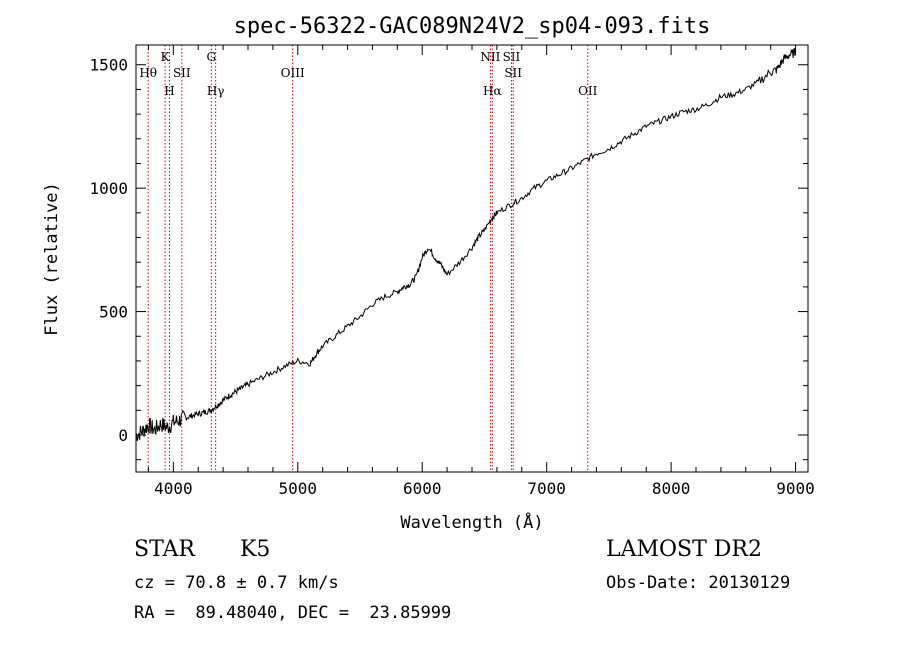  Describe the element at coordinates (293, 613) in the screenshot. I see `coordinates: RA = 89.48040, DEC = 23.85999` at that location.